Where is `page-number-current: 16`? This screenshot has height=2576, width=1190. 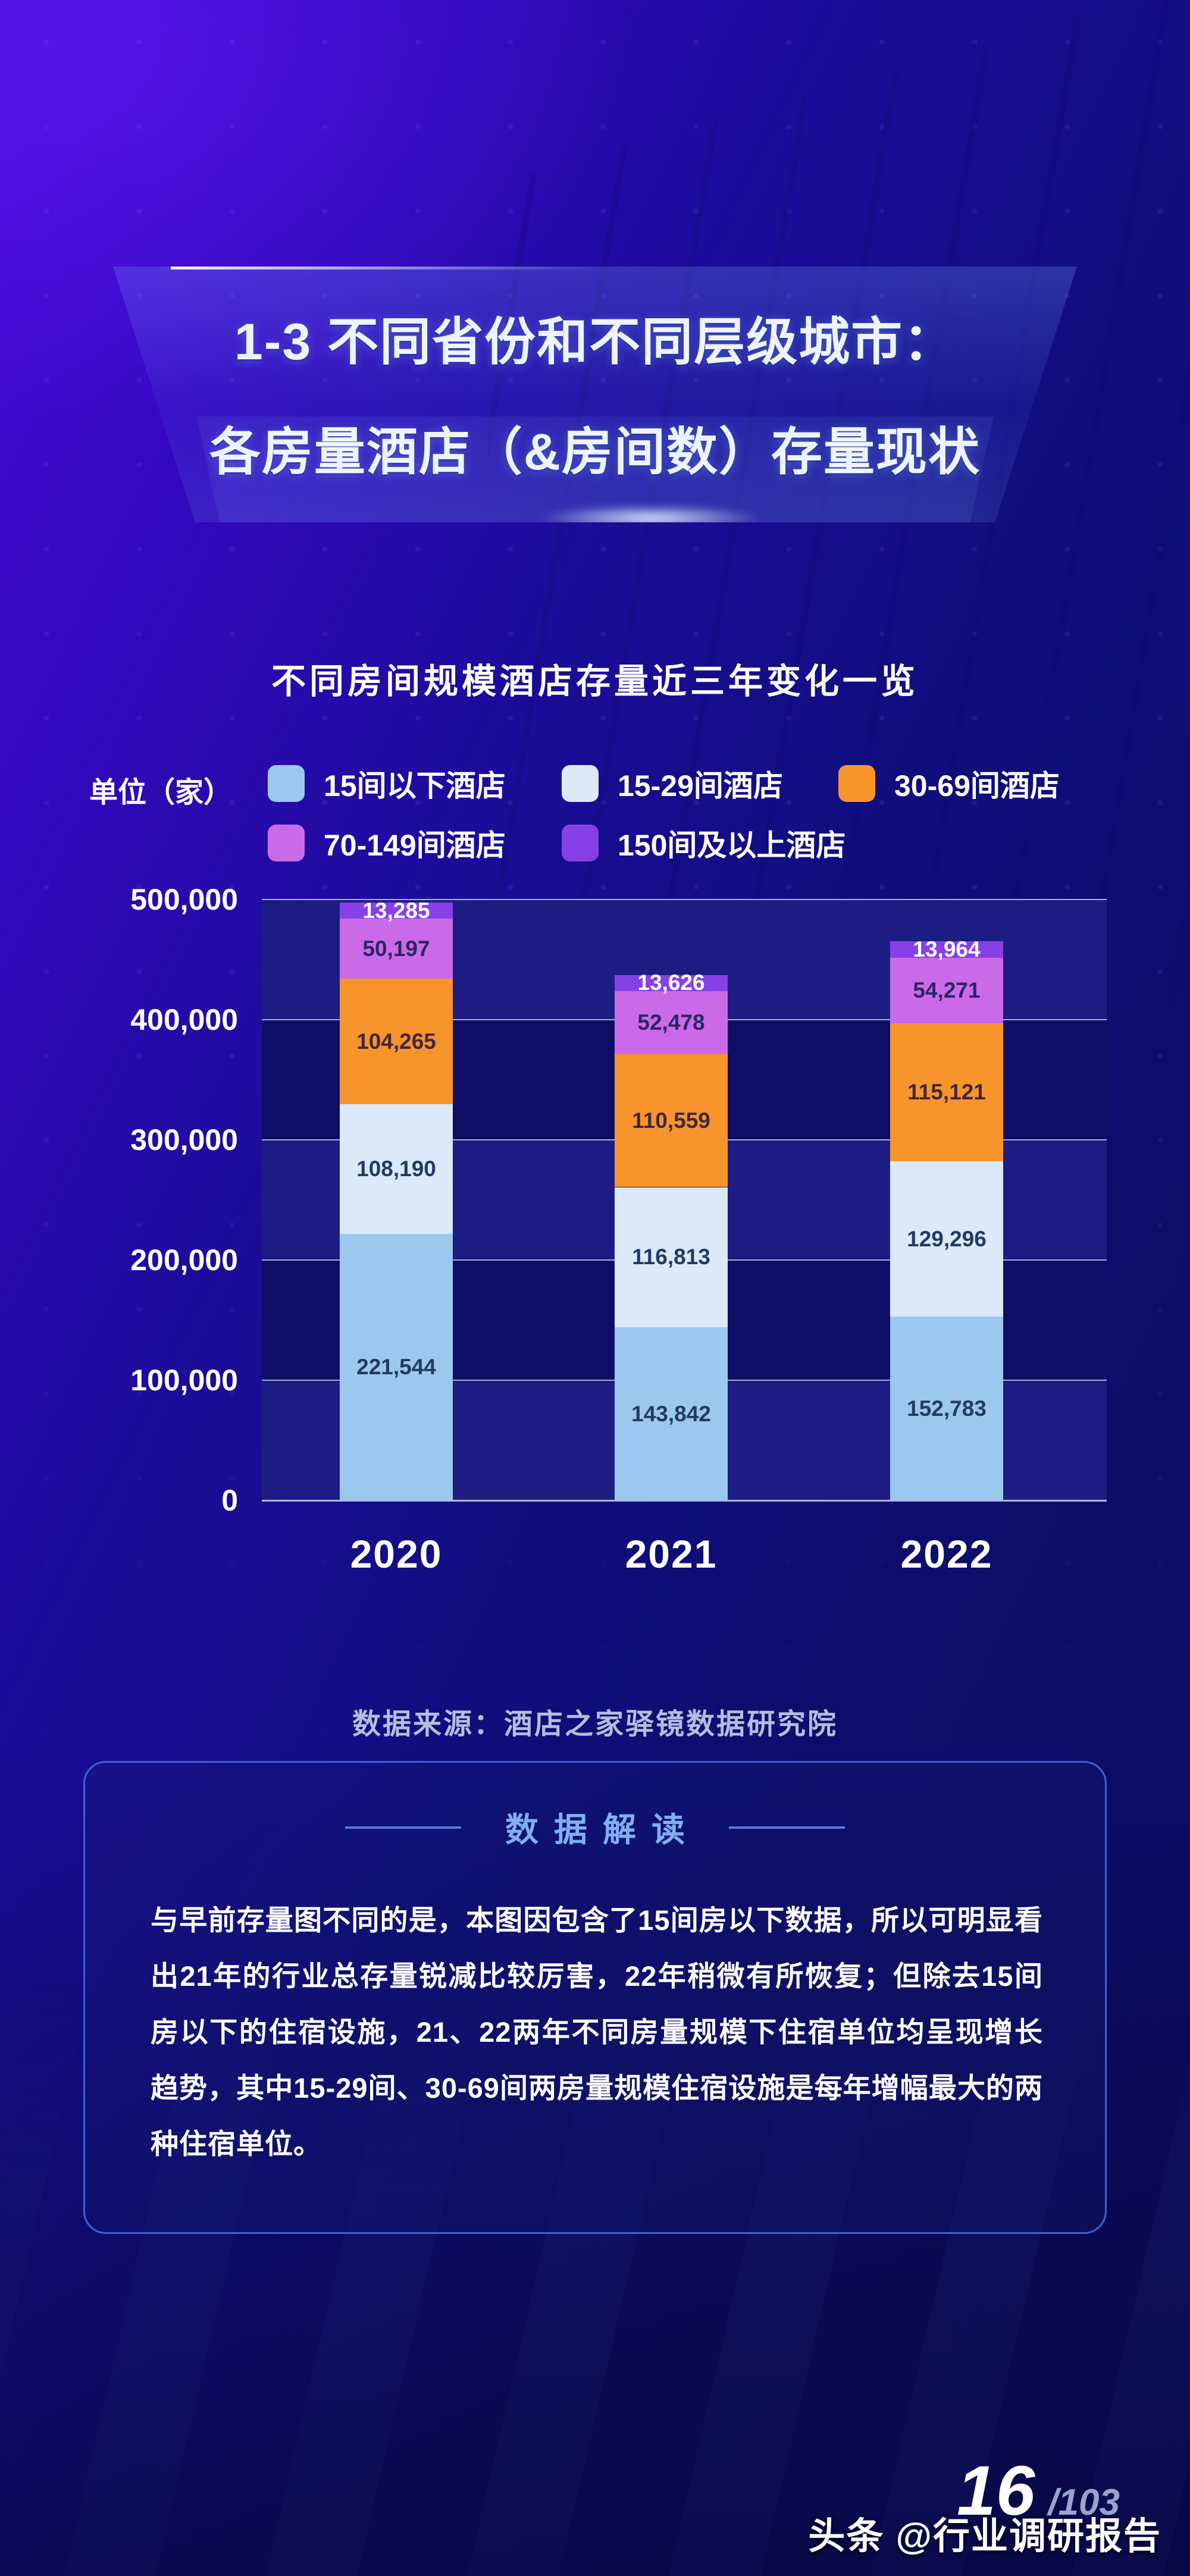
page-number-current: 16 is located at coordinates (996, 2491).